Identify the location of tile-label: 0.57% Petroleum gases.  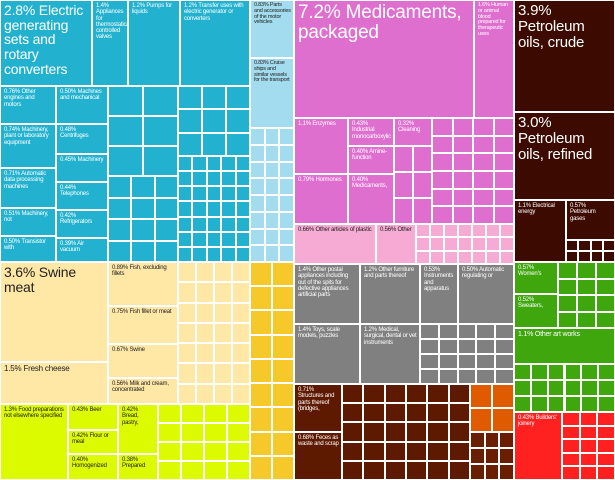
(583, 212).